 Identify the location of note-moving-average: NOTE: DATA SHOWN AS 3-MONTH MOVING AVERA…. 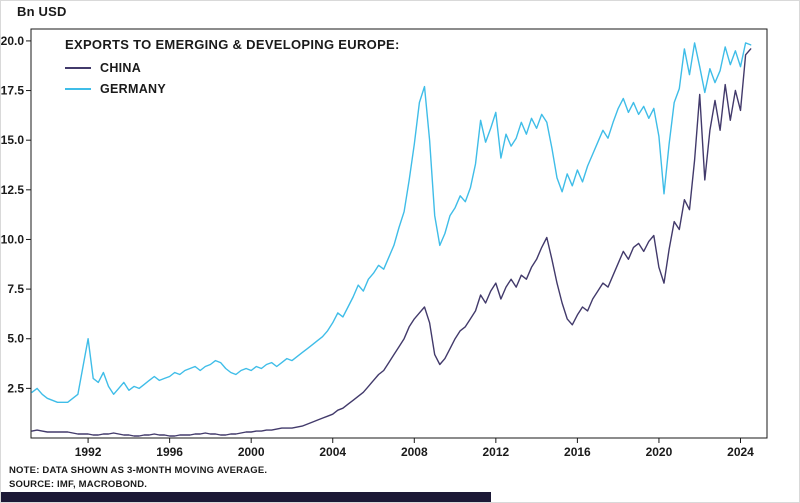
(138, 470).